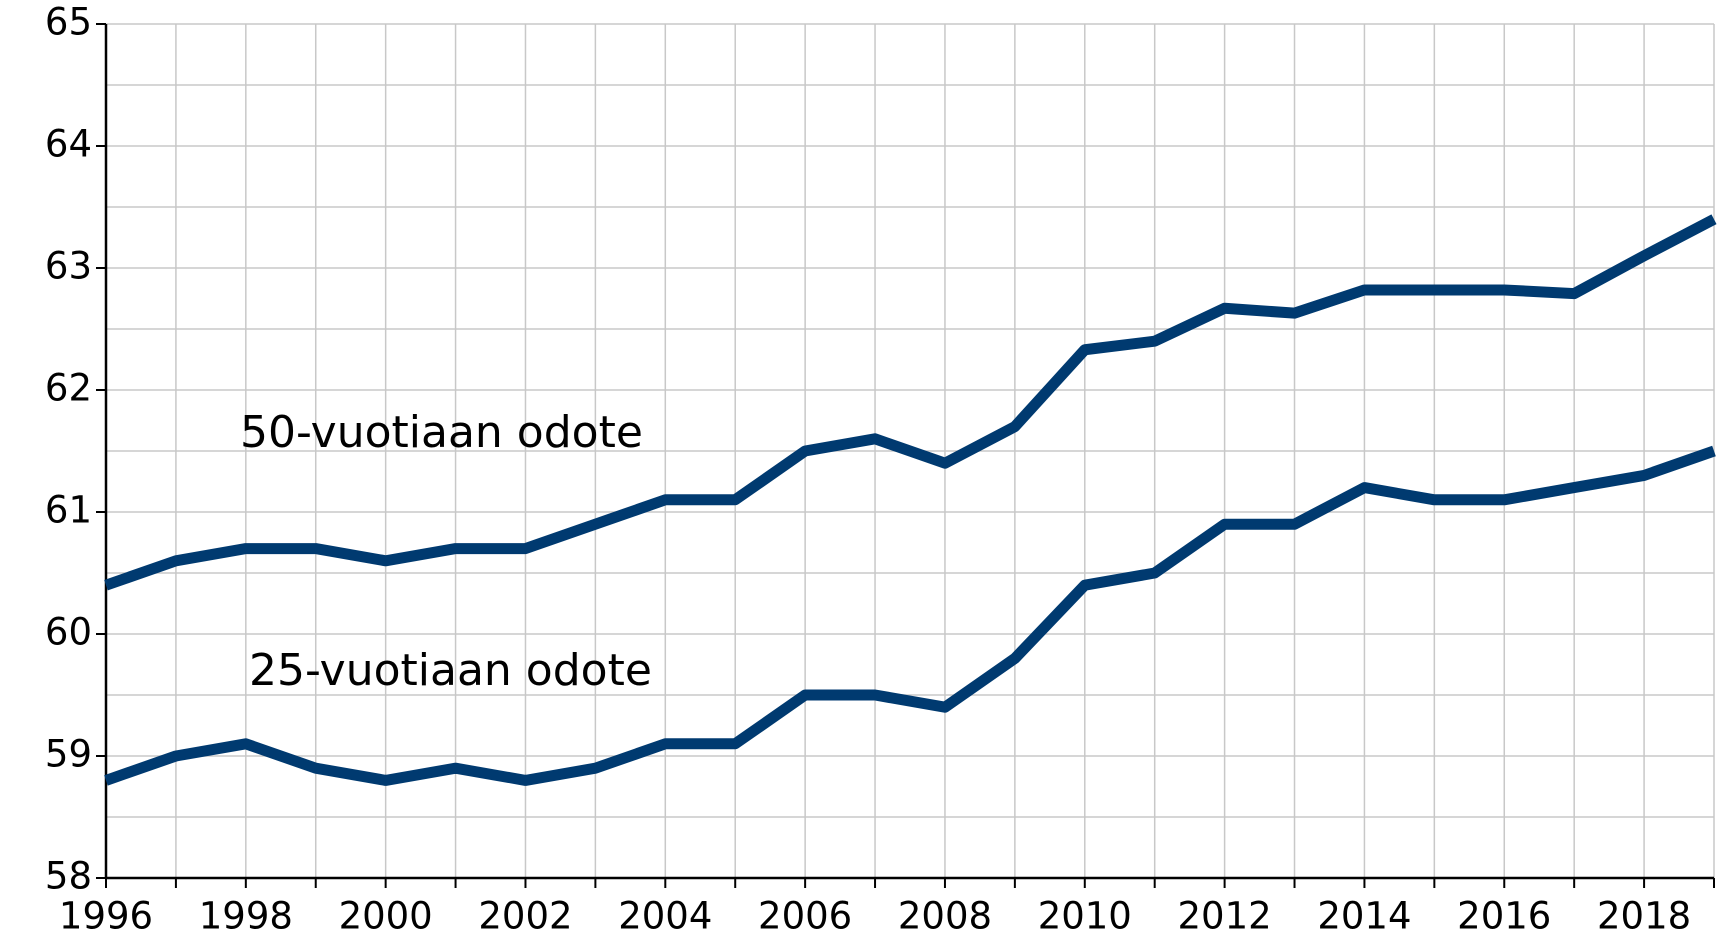  What do you see at coordinates (68, 754) in the screenshot?
I see `y-tick-label: 59` at bounding box center [68, 754].